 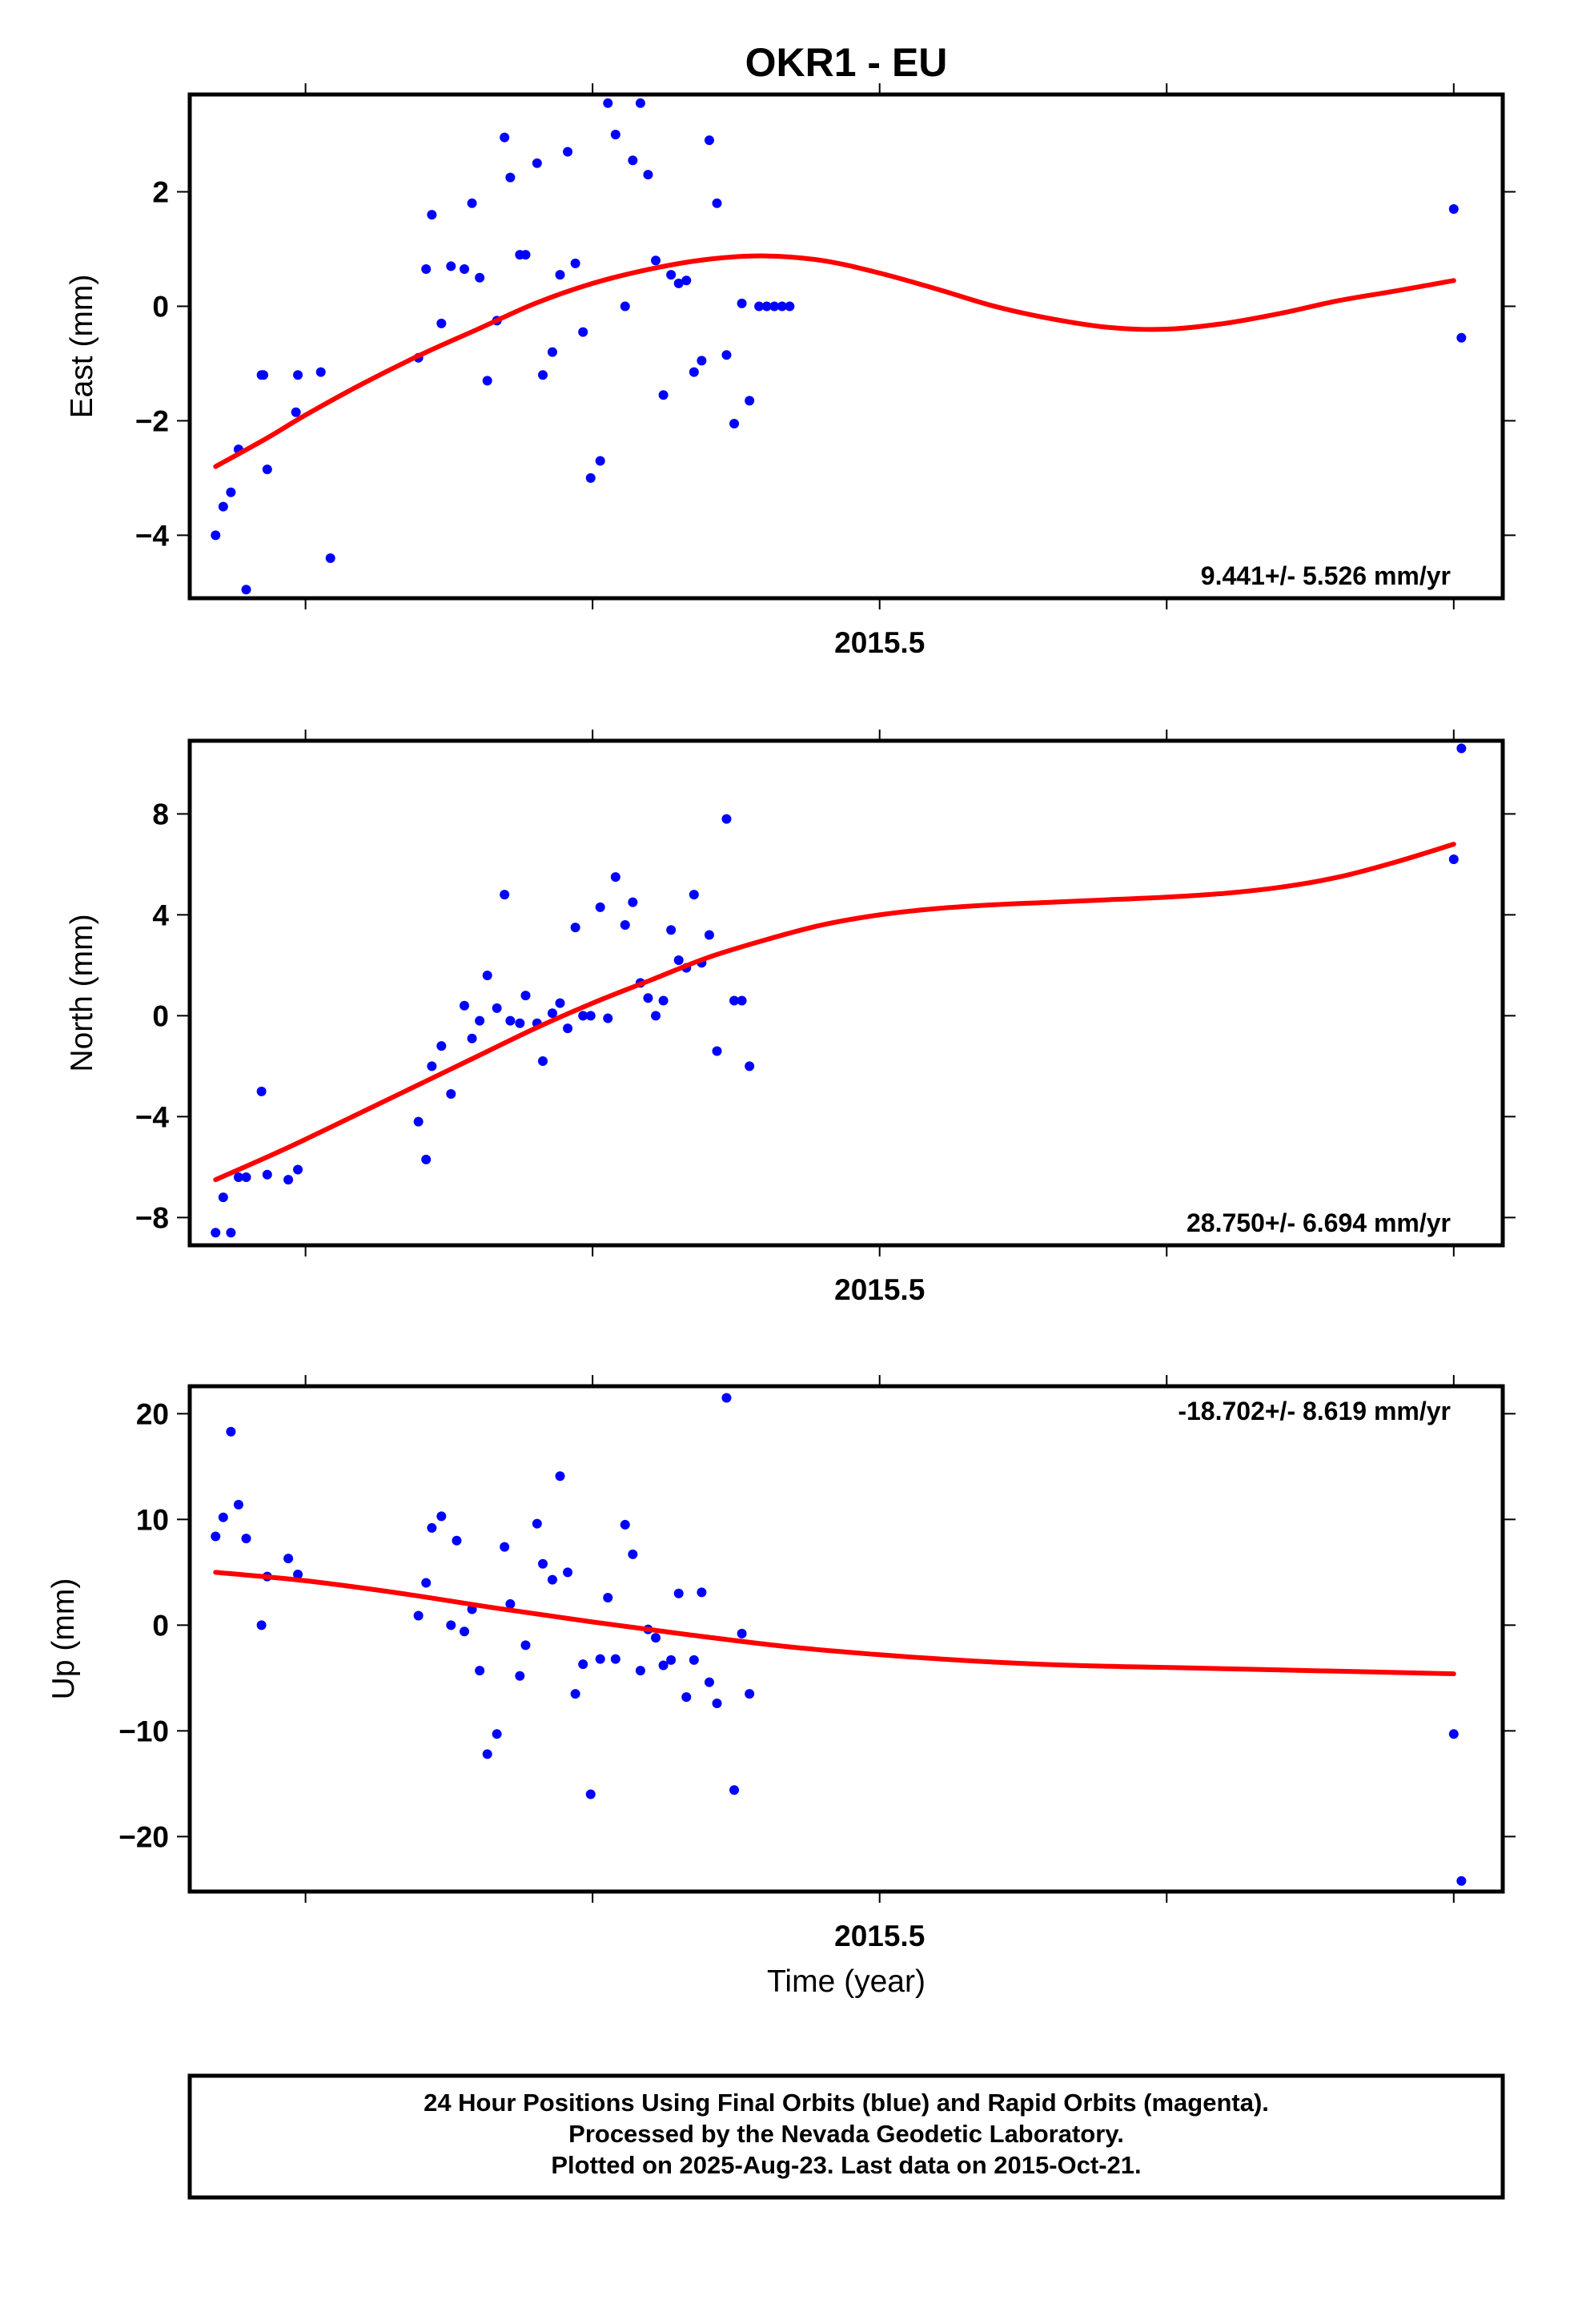 What do you see at coordinates (82, 347) in the screenshot?
I see `y-axis-label: East (mm)` at bounding box center [82, 347].